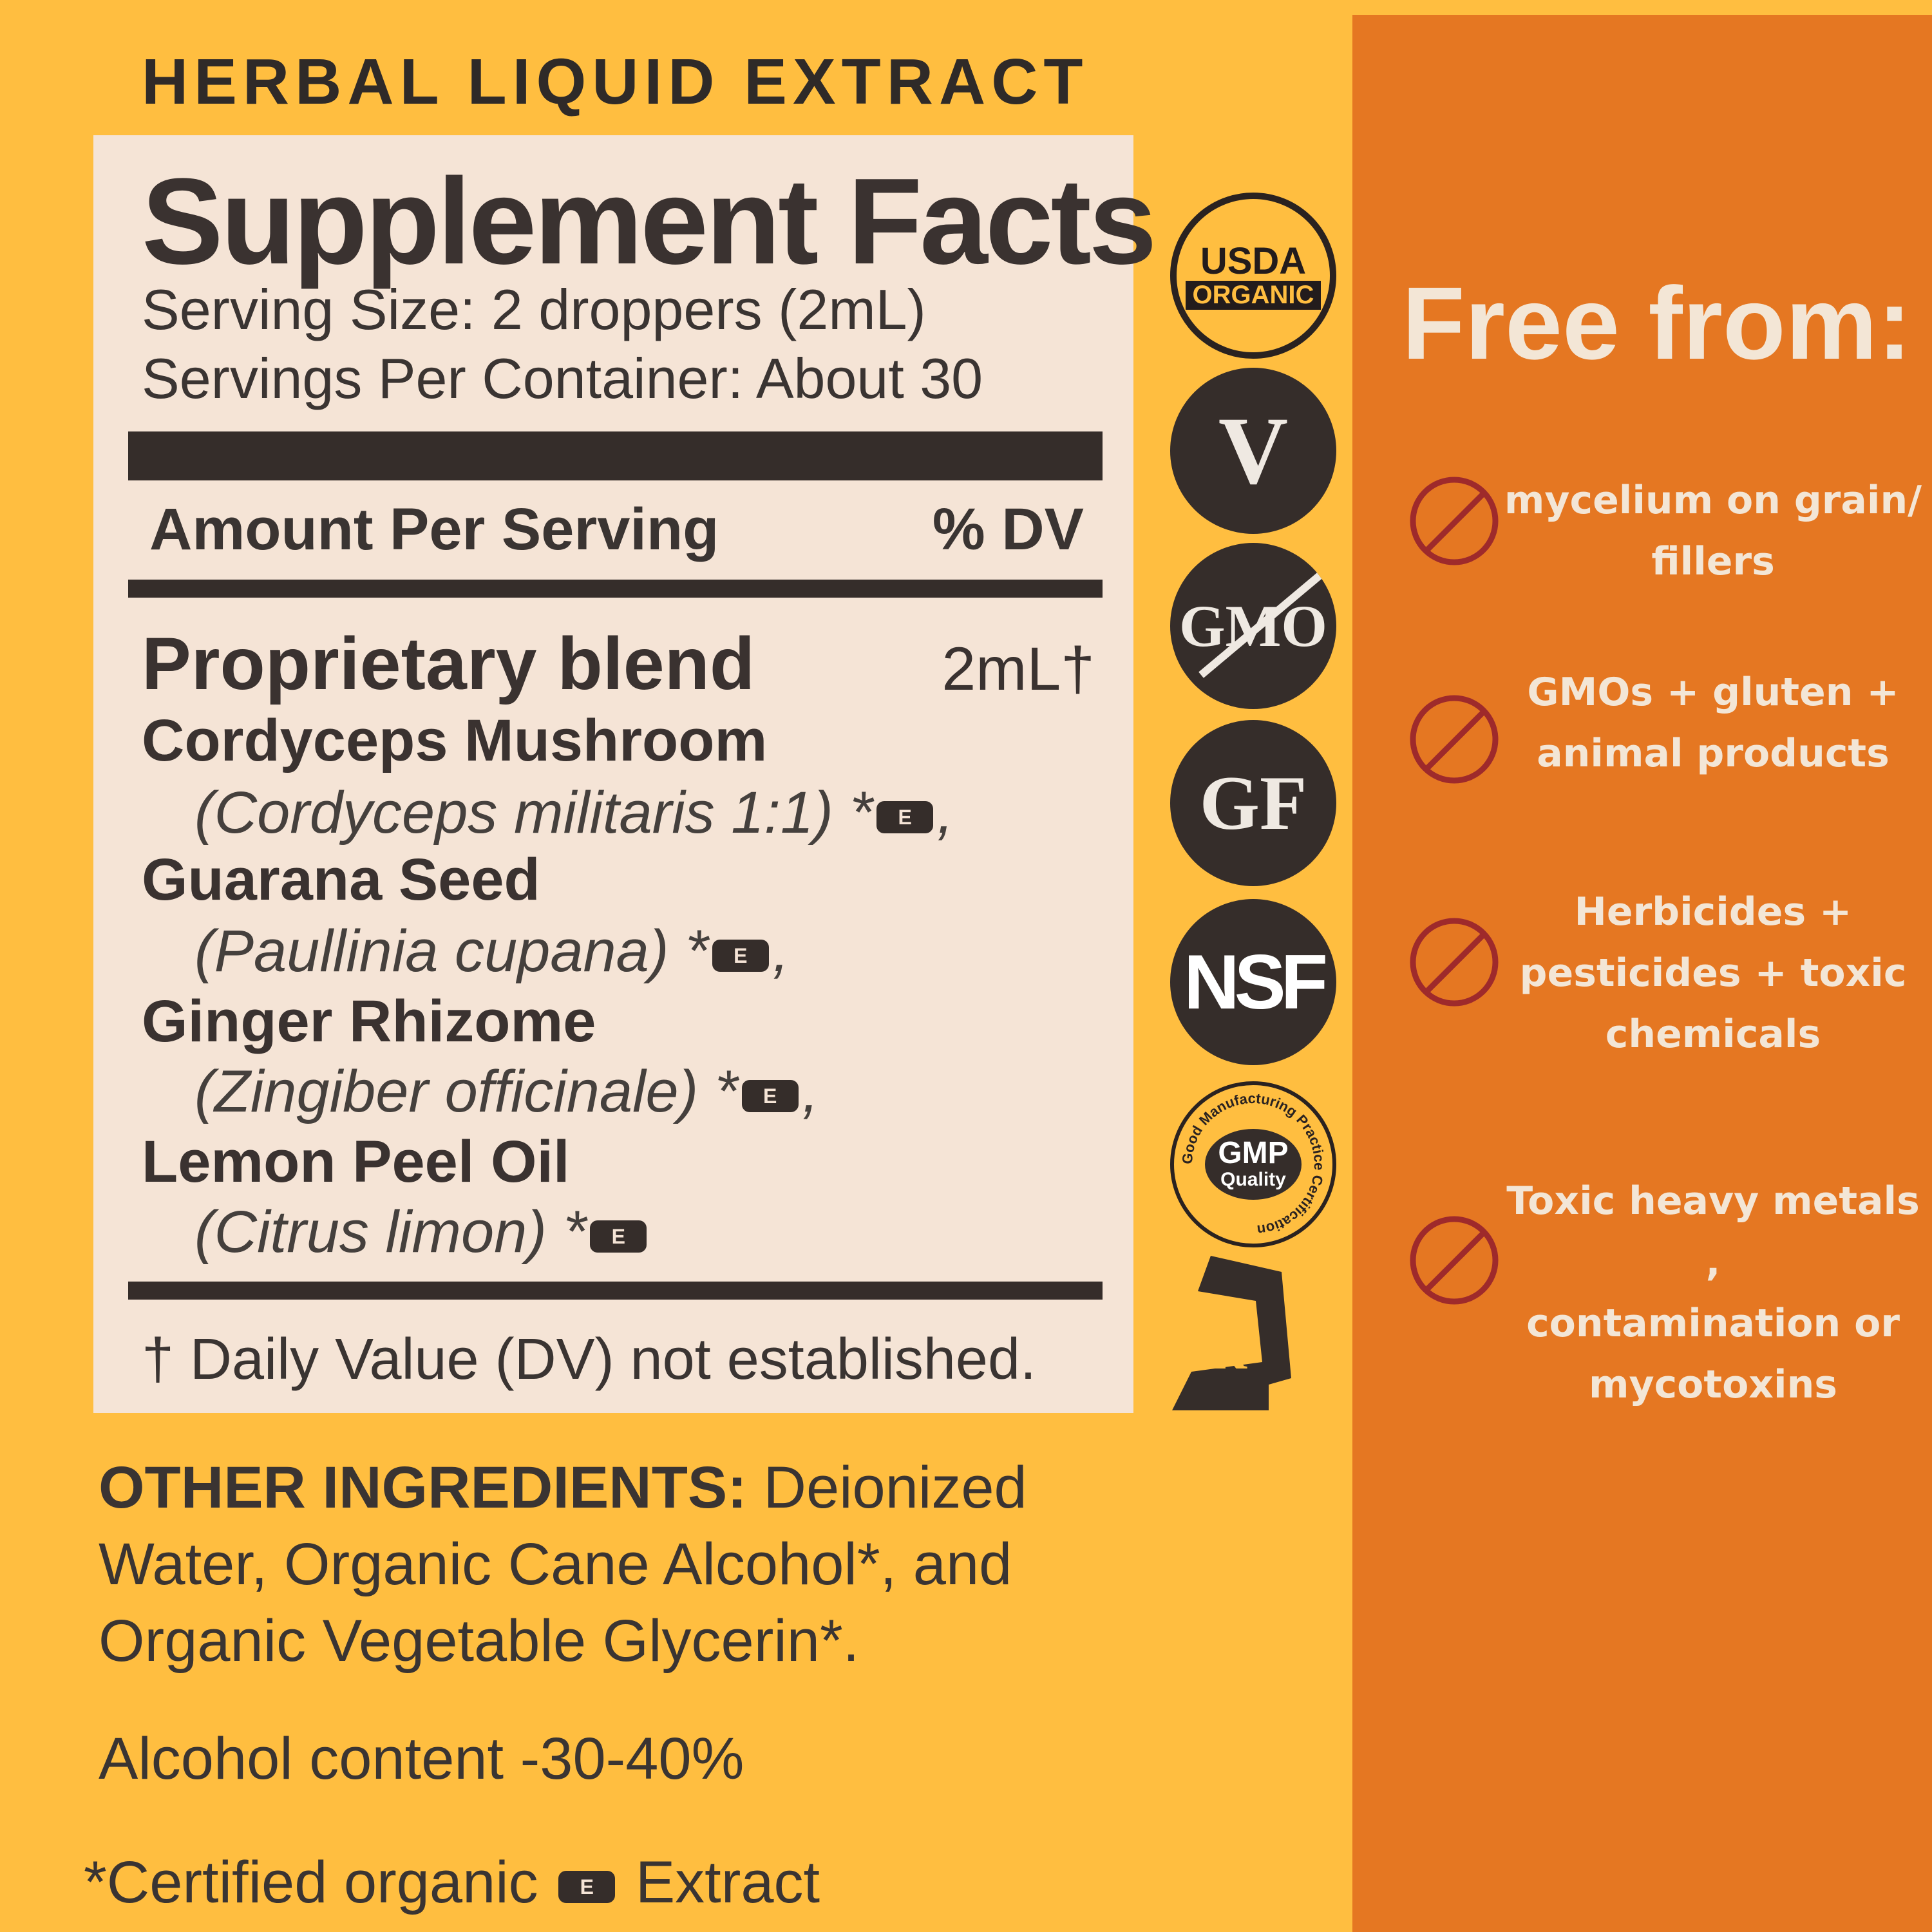 The image size is (1932, 1932). What do you see at coordinates (1008, 529) in the screenshot?
I see `dv-header: % DV` at bounding box center [1008, 529].